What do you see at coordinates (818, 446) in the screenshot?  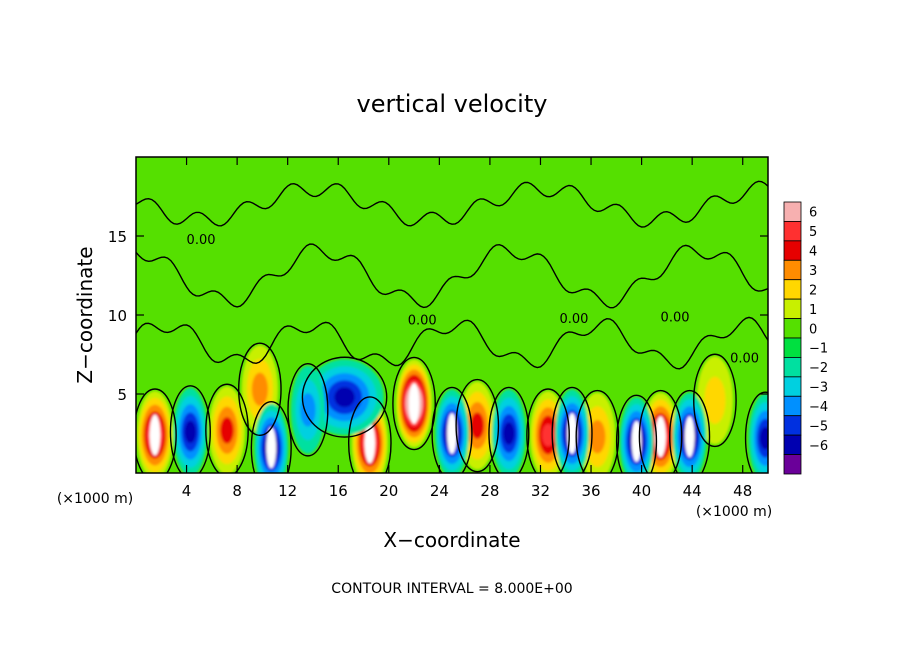 I see `colorbar-tick-label: −6` at bounding box center [818, 446].